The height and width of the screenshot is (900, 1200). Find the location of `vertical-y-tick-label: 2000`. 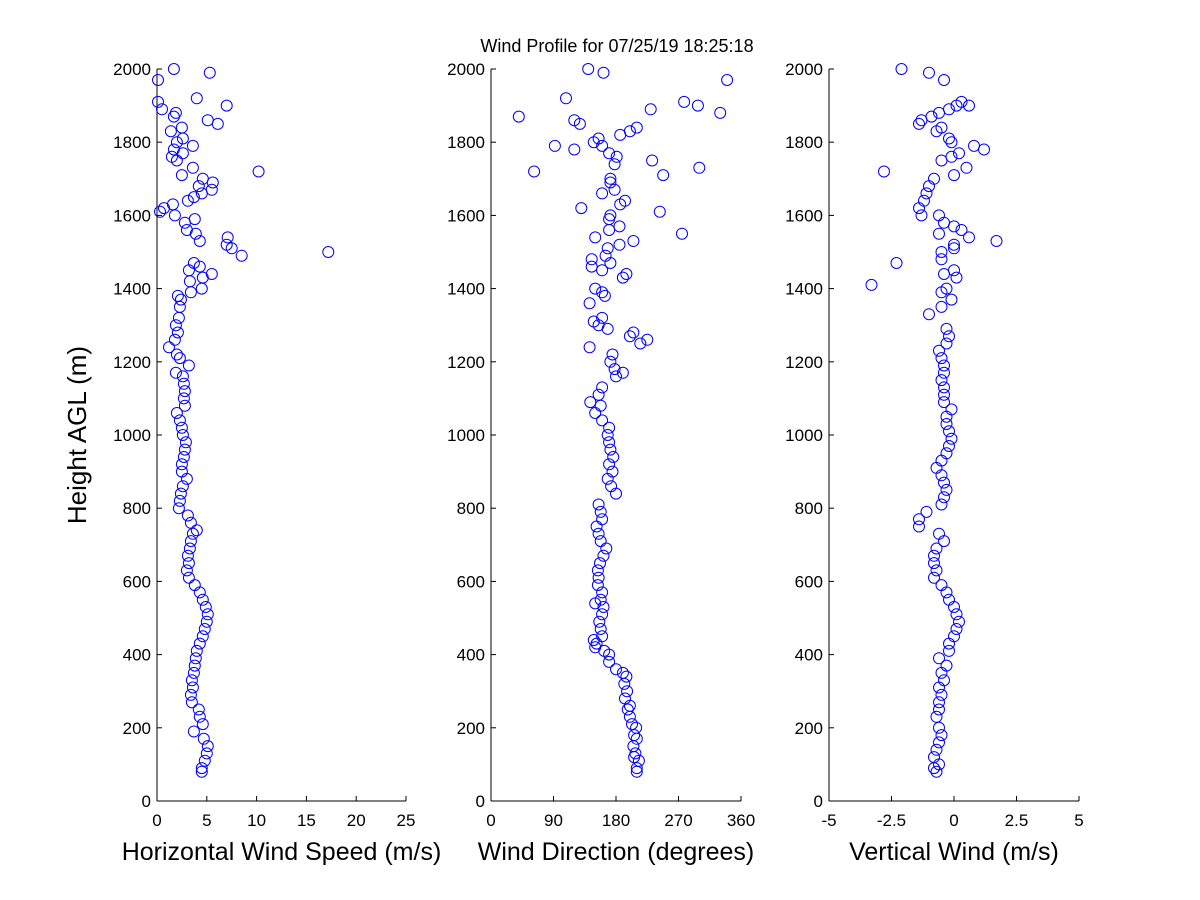

vertical-y-tick-label: 2000 is located at coordinates (804, 69).